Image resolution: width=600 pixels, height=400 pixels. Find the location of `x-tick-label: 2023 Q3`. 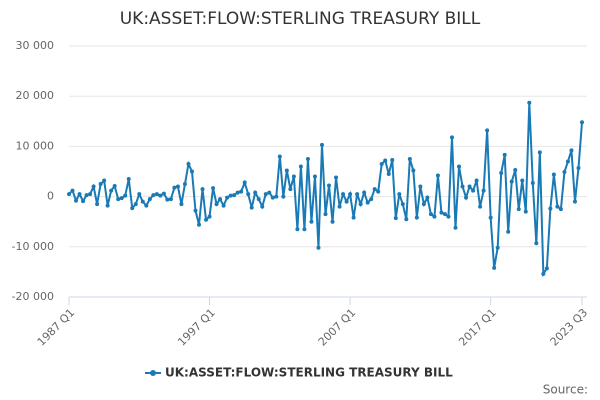

x-tick-label: 2023 Q3 is located at coordinates (569, 327).